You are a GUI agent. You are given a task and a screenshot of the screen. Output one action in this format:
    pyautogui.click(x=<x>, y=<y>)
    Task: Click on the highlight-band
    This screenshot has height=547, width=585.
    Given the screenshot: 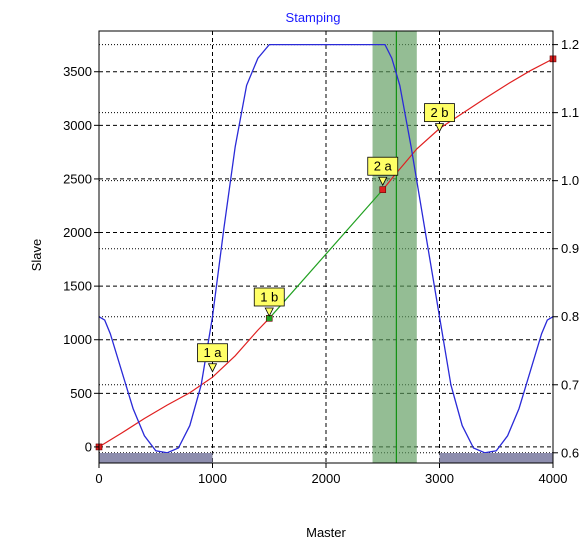 What is the action you would take?
    pyautogui.click(x=394, y=247)
    